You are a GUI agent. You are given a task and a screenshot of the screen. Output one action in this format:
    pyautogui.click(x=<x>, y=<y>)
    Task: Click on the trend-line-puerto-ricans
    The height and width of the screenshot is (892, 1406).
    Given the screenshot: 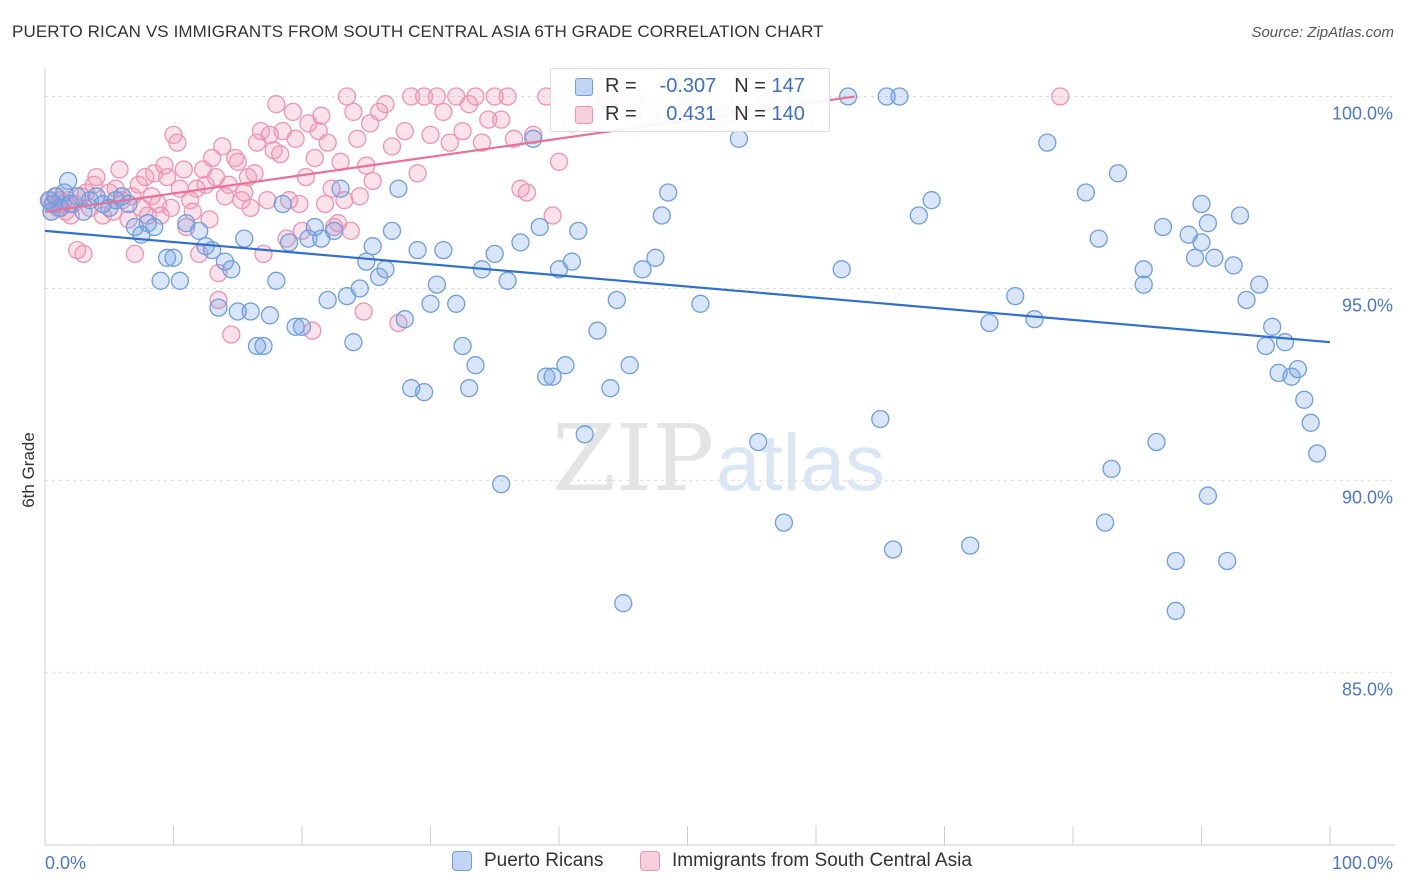 What is the action you would take?
    pyautogui.click(x=687, y=286)
    